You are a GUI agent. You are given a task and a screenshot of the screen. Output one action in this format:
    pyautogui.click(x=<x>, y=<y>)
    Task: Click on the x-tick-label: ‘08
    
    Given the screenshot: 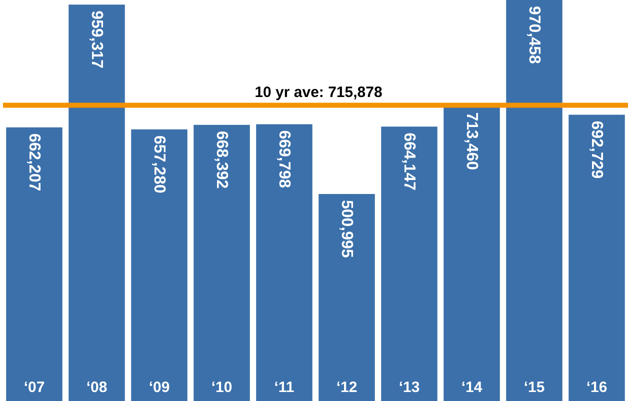 What is the action you would take?
    pyautogui.click(x=97, y=387)
    